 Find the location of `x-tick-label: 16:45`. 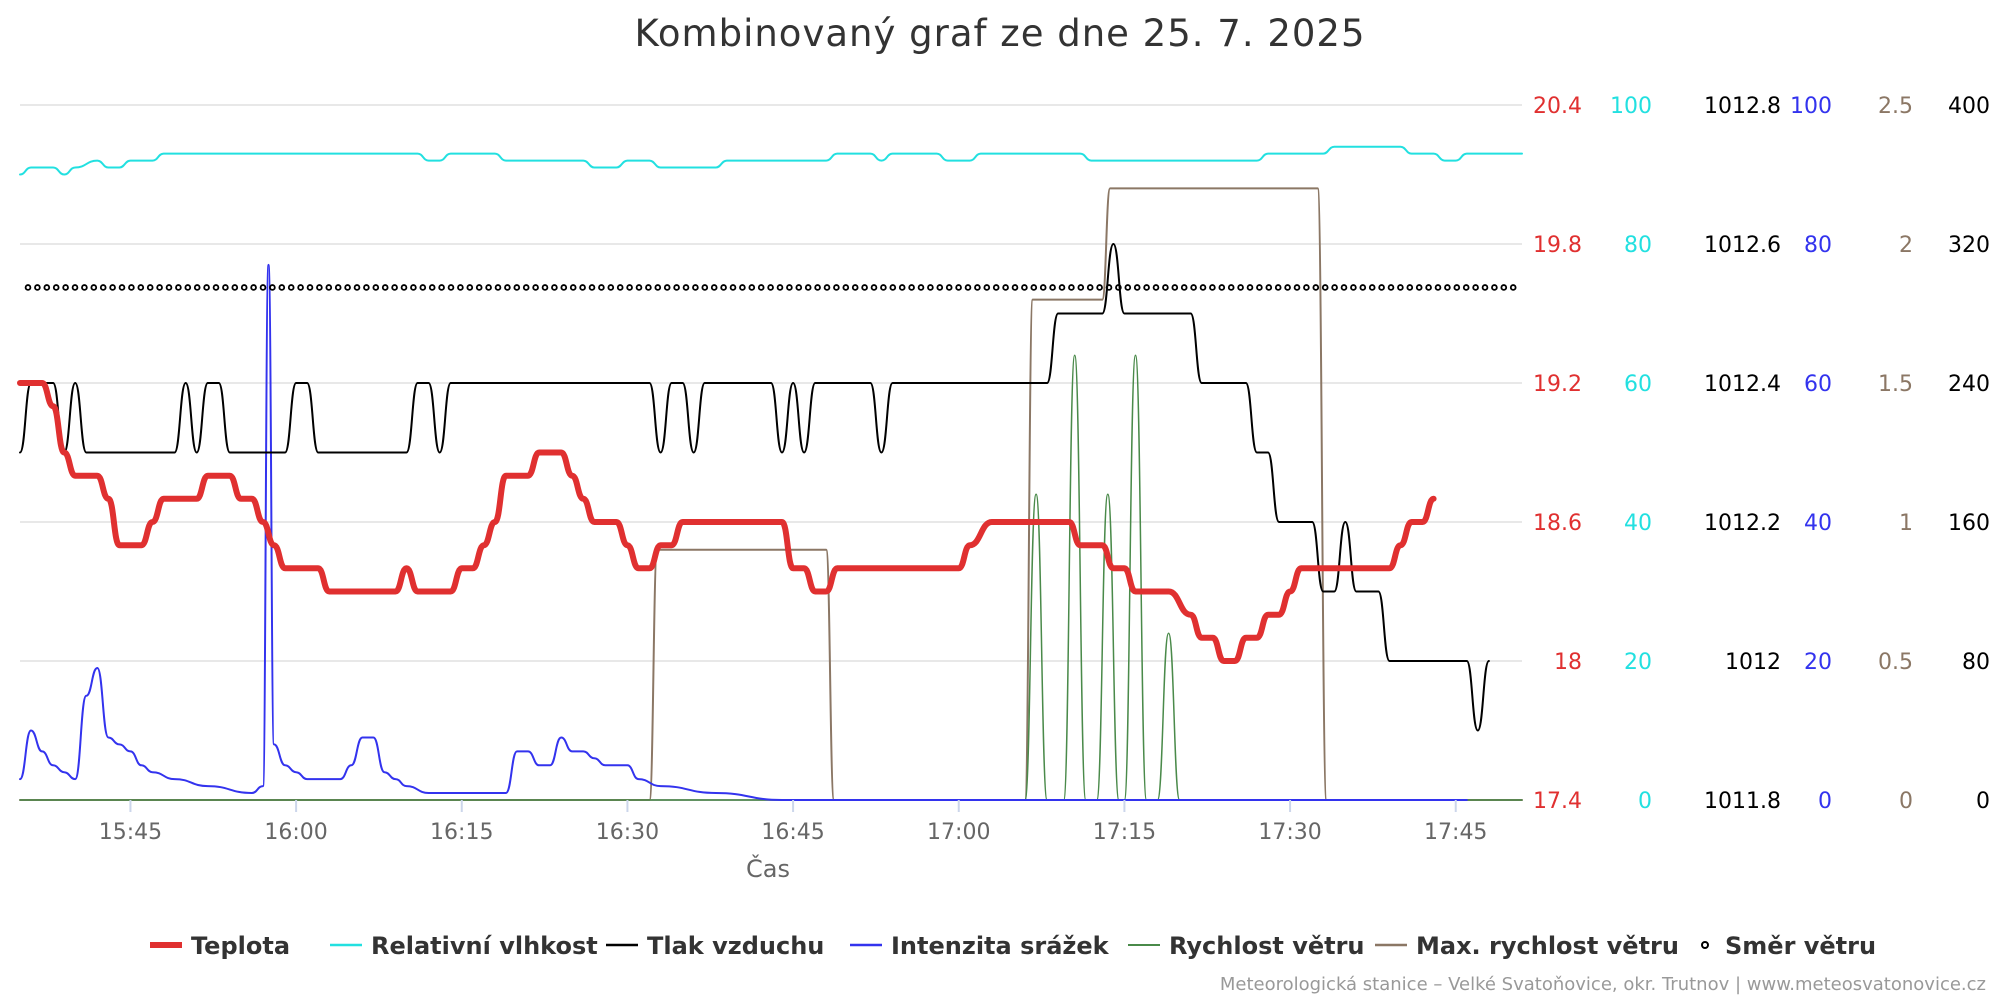

x-tick-label: 16:45 is located at coordinates (792, 832).